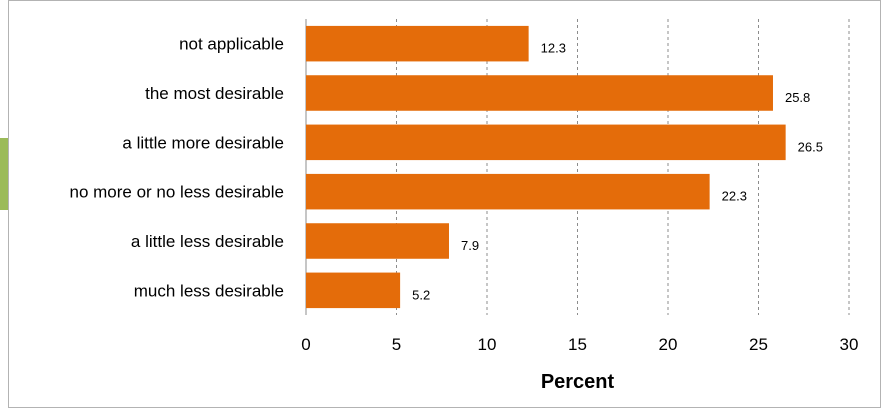  Describe the element at coordinates (305, 344) in the screenshot. I see `x-tick-label: 0` at that location.